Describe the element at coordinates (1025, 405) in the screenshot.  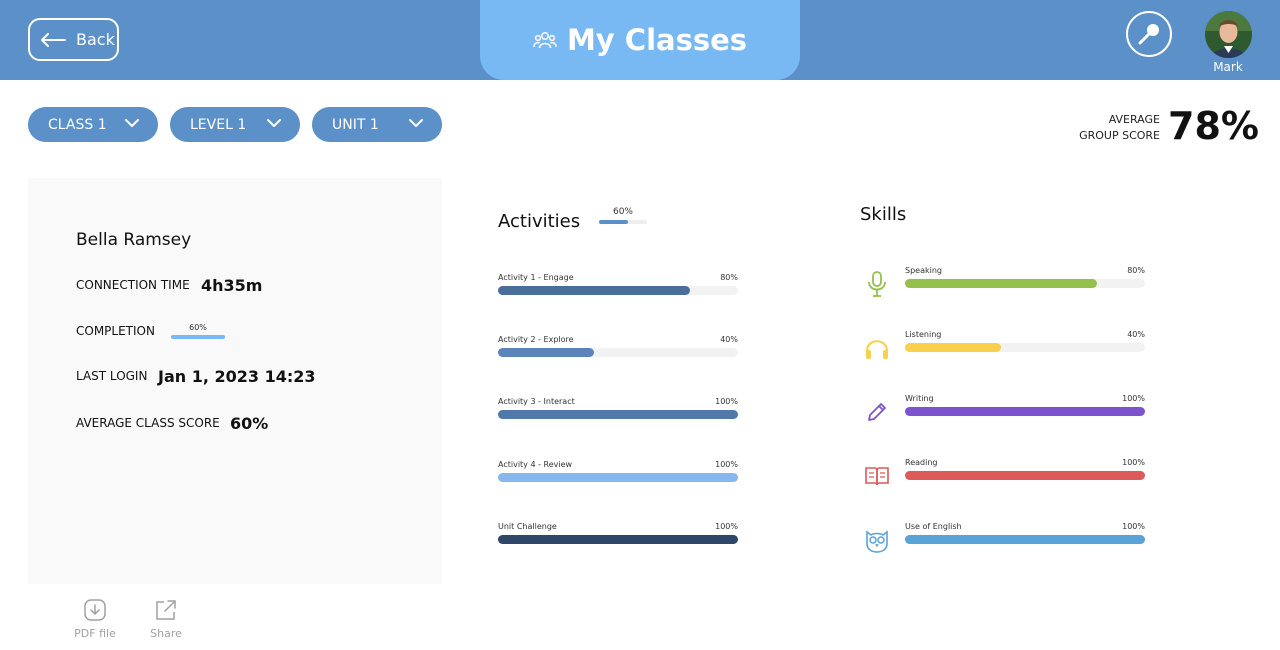
I see `skill-progress: Writing 100%` at that location.